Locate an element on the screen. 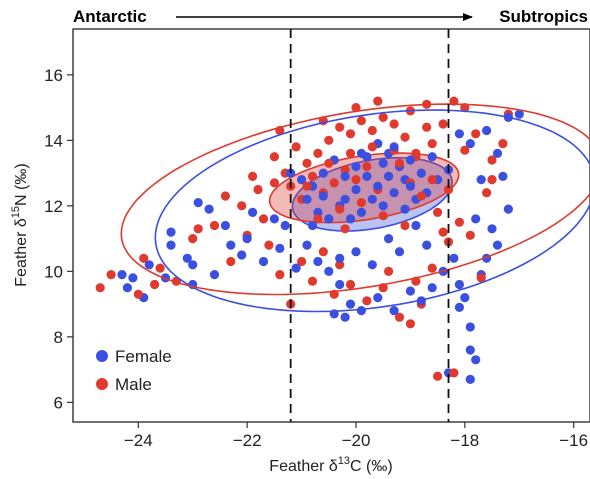  y-tick-label: 14 is located at coordinates (53, 140).